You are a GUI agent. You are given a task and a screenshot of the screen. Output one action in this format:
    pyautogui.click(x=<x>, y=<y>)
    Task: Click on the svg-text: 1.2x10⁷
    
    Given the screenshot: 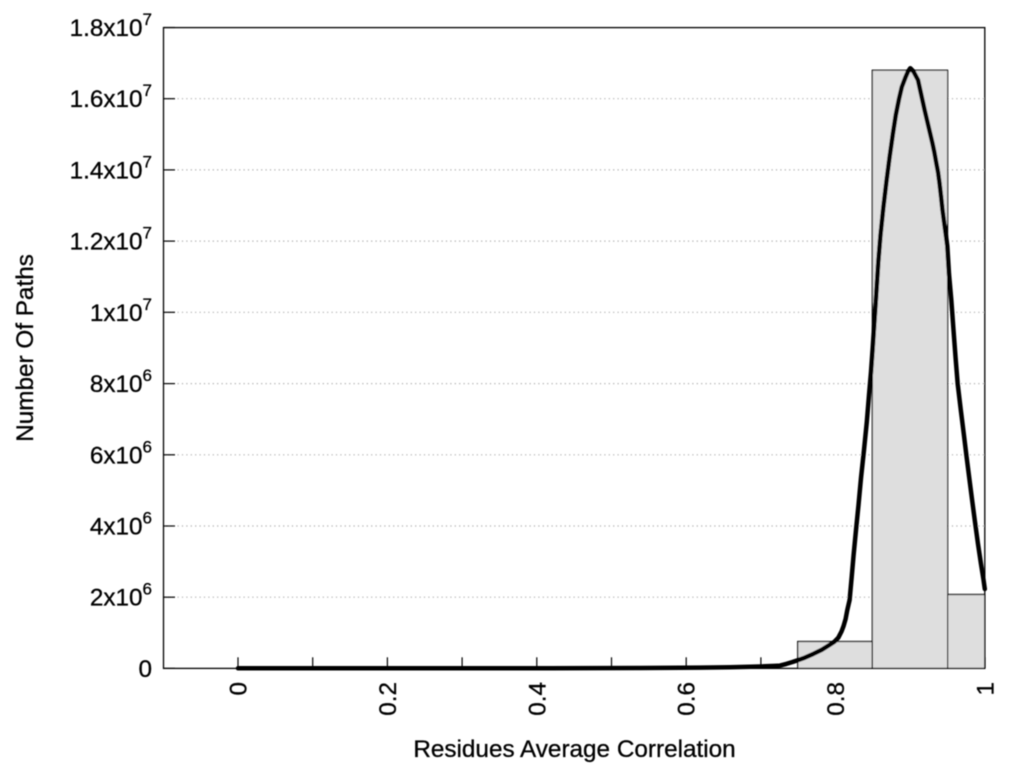 What is the action you would take?
    pyautogui.click(x=111, y=240)
    